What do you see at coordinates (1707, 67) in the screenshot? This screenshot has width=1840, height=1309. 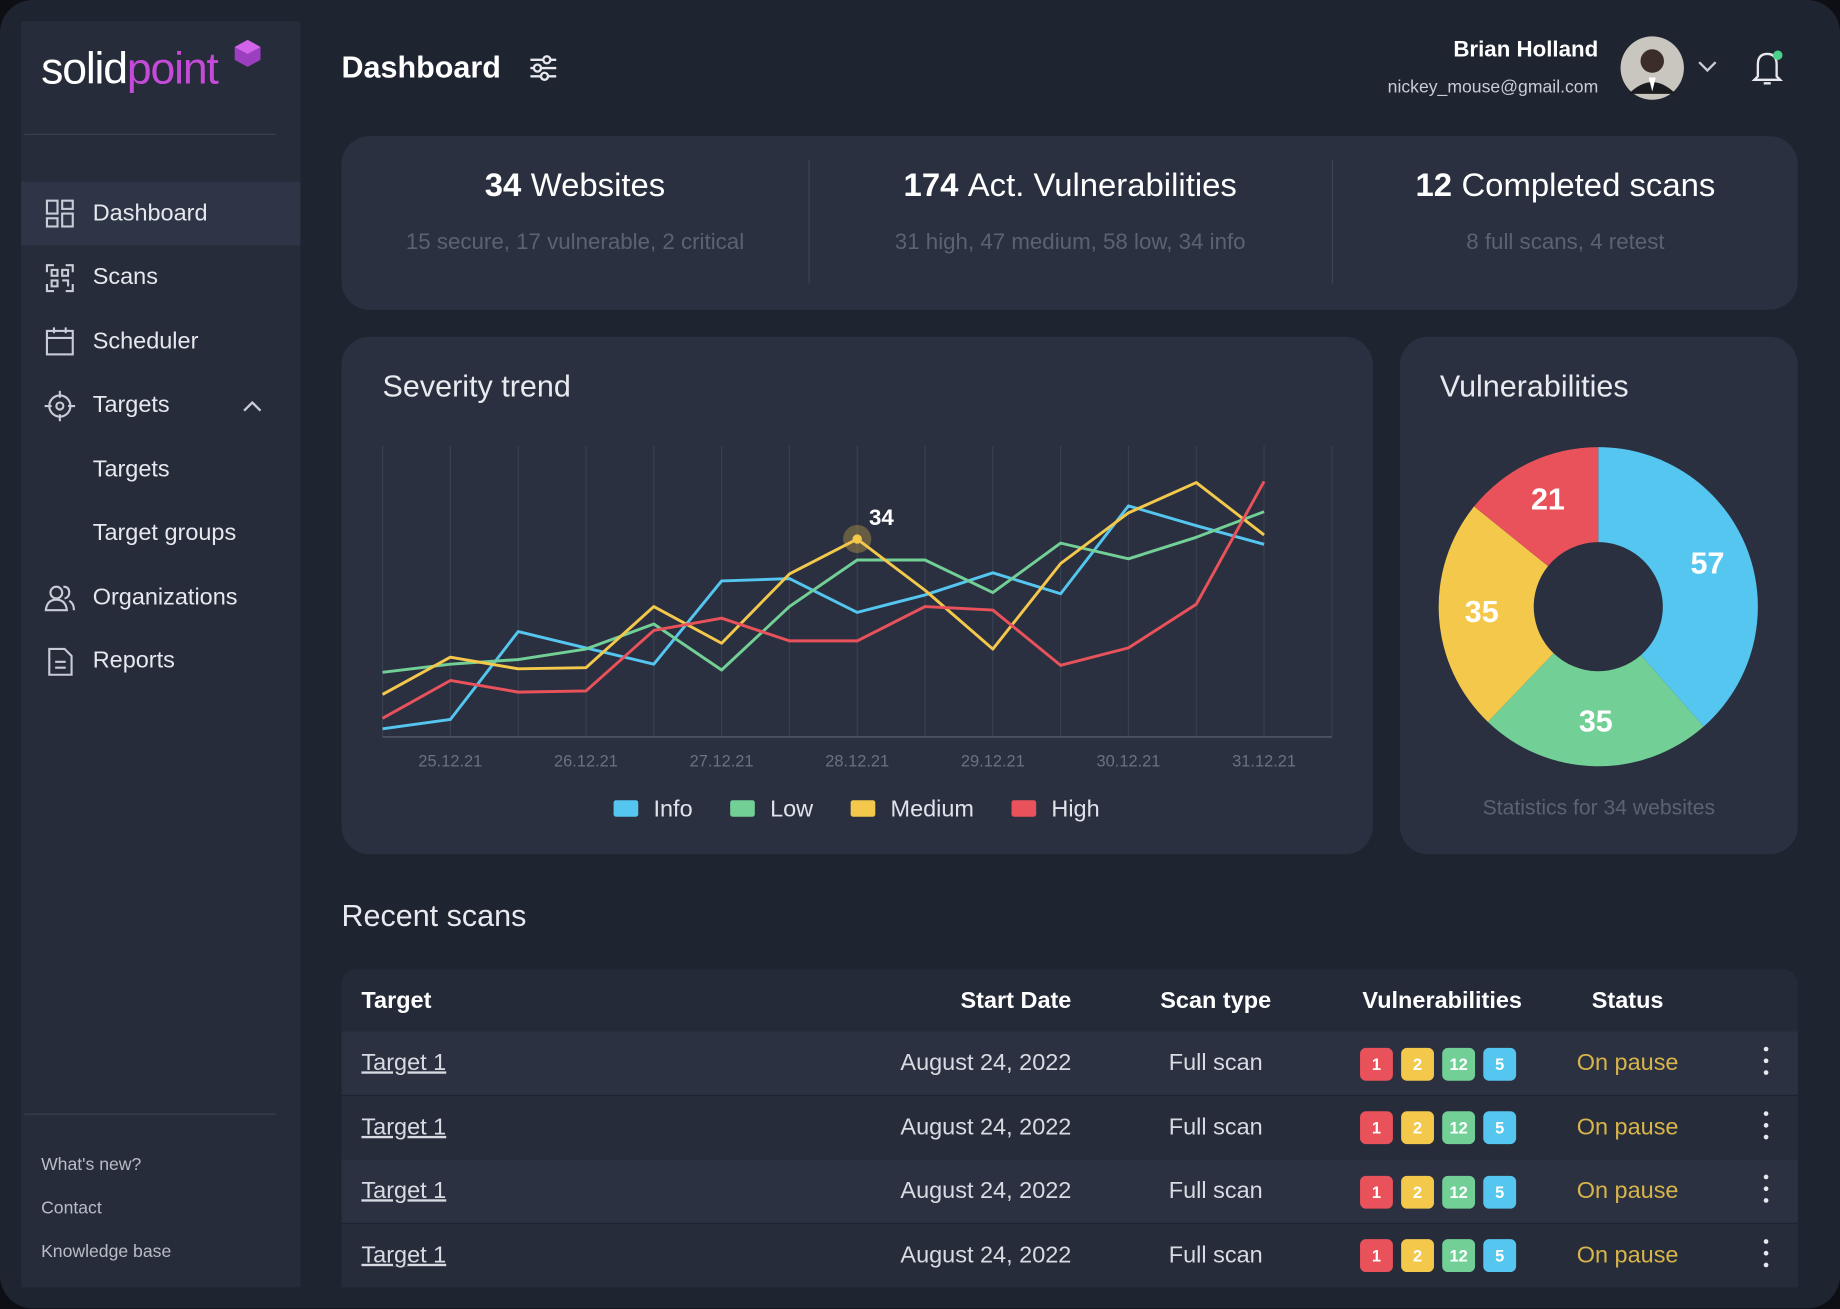 I see `chevron-down` at bounding box center [1707, 67].